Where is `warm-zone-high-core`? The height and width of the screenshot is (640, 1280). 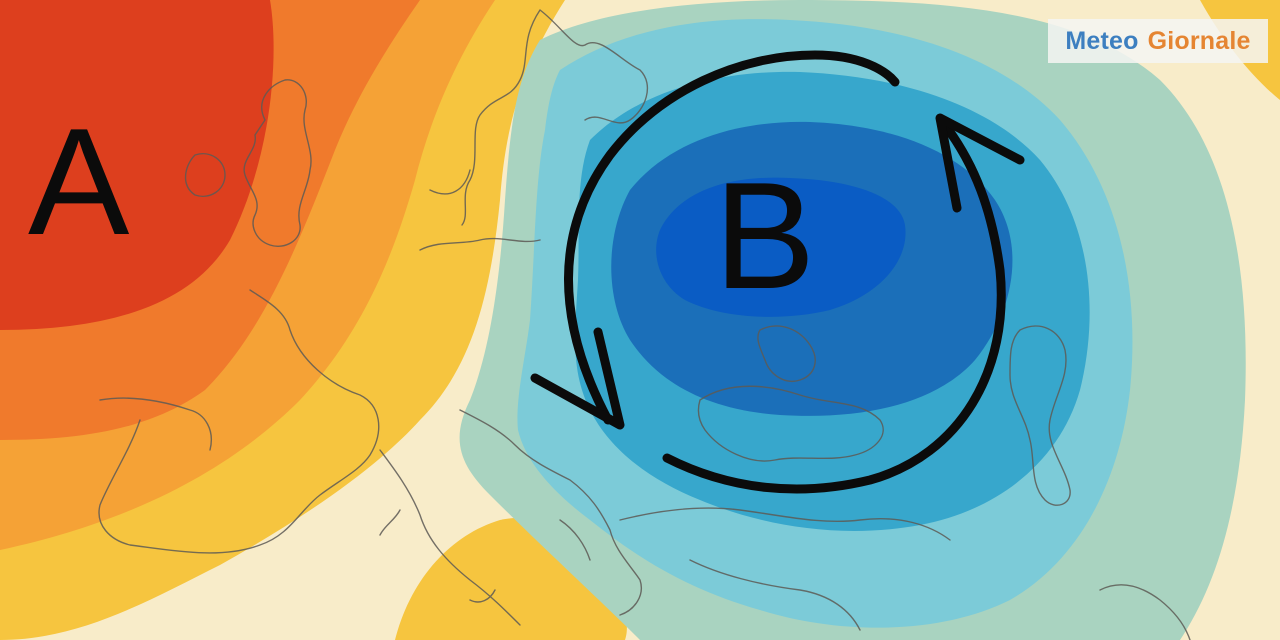 warm-zone-high-core is located at coordinates (137, 165).